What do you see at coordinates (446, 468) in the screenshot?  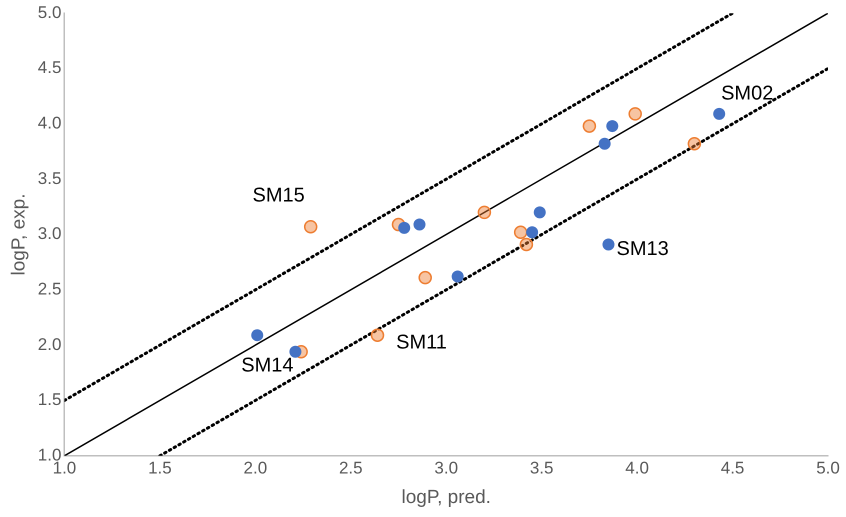 I see `x-tick-label: 3.0` at bounding box center [446, 468].